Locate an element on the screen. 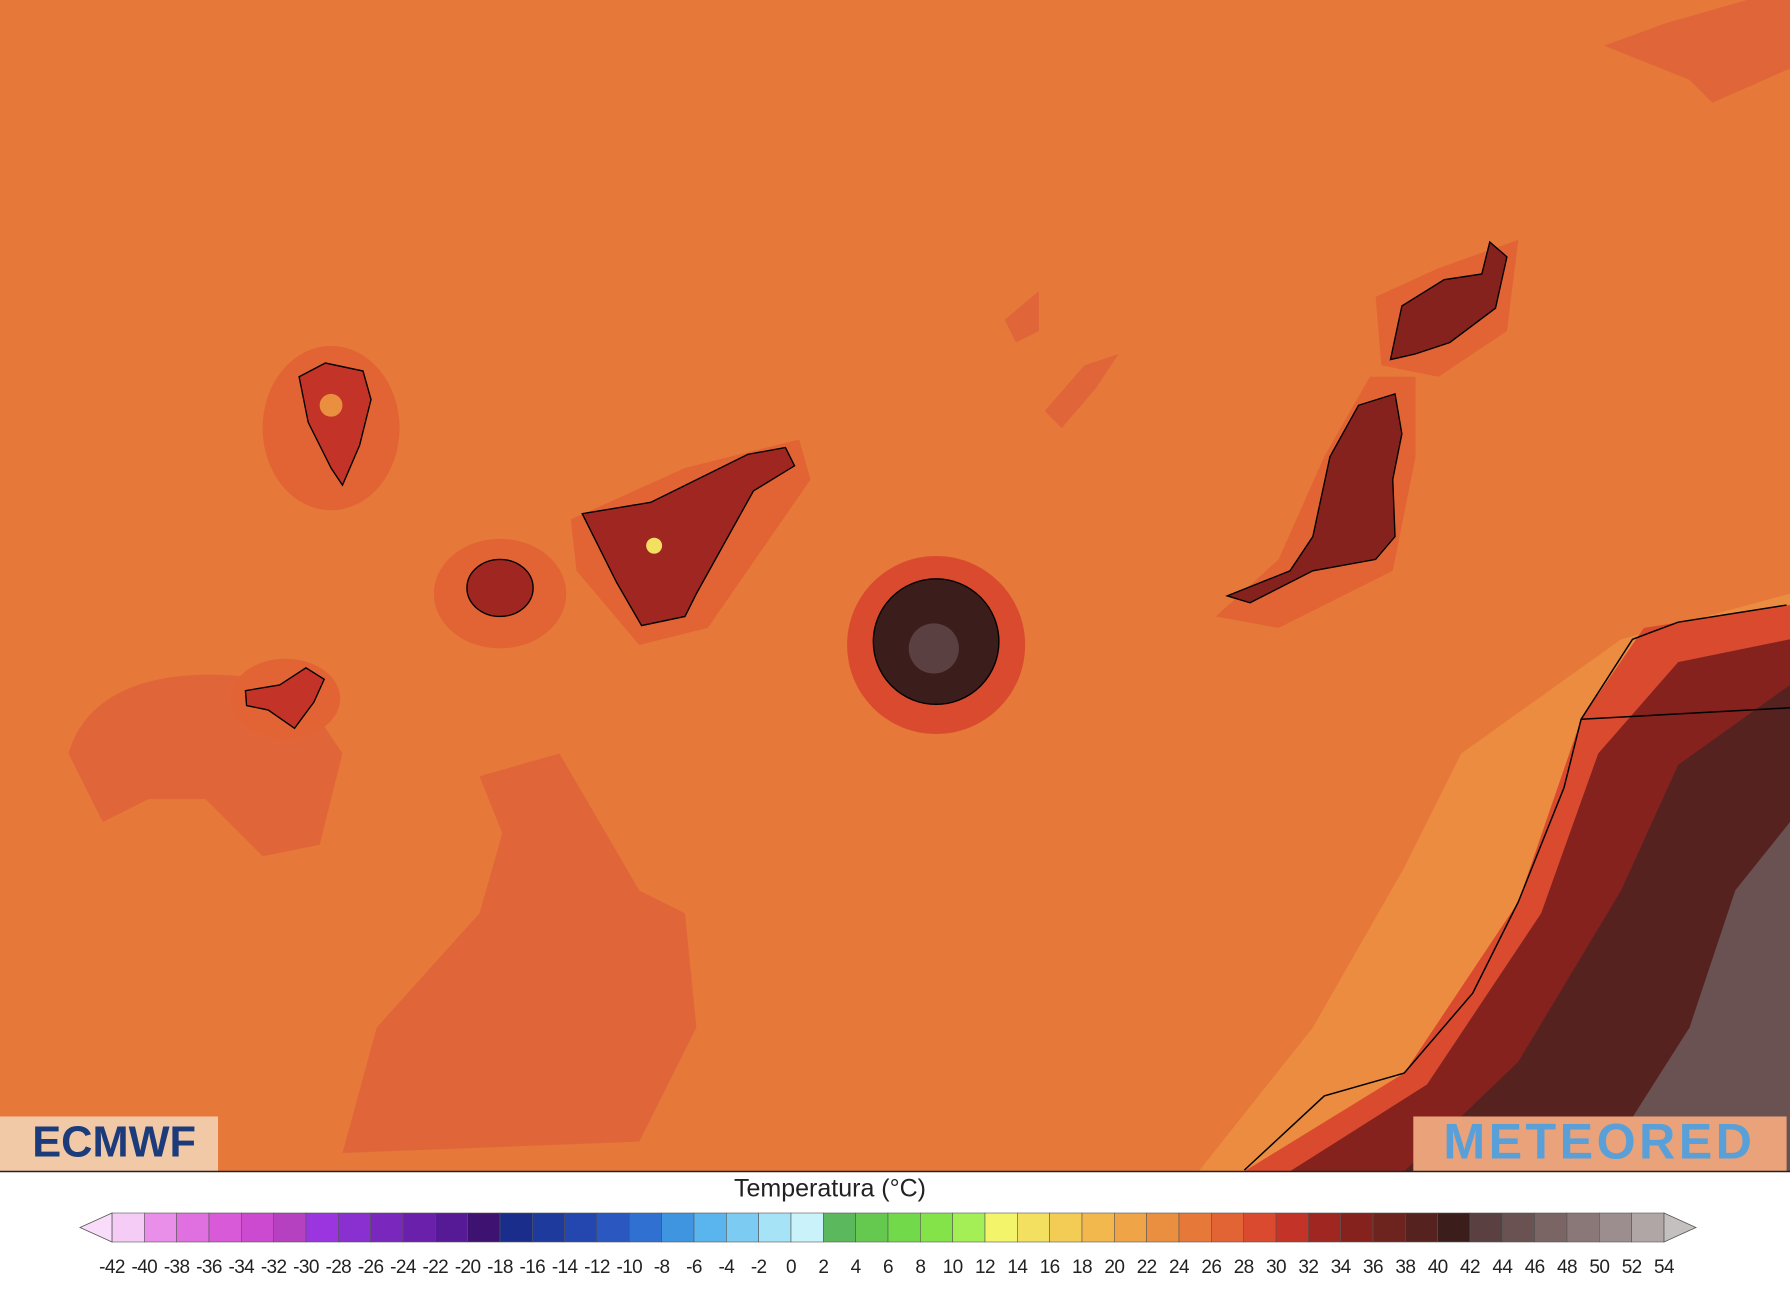 The image size is (1790, 1291). logo-ecmwf: ECMWF is located at coordinates (114, 1142).